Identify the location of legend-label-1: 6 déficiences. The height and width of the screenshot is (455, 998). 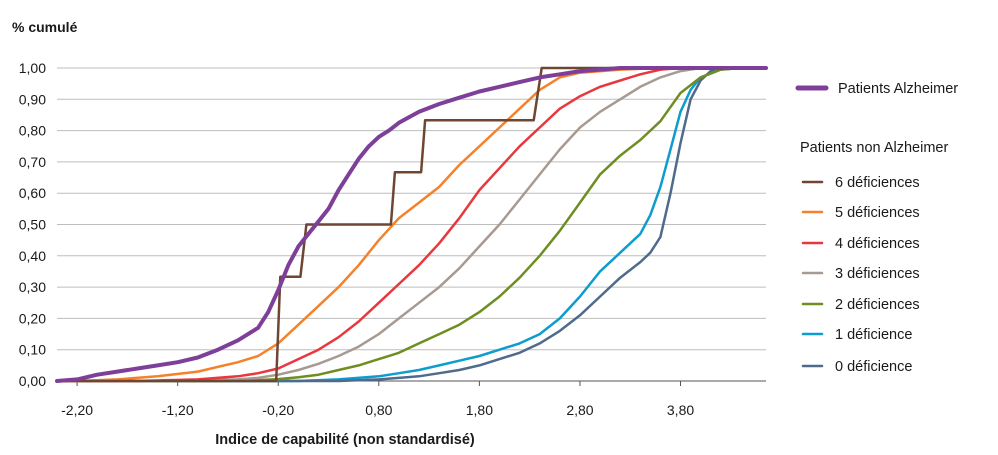
(877, 183).